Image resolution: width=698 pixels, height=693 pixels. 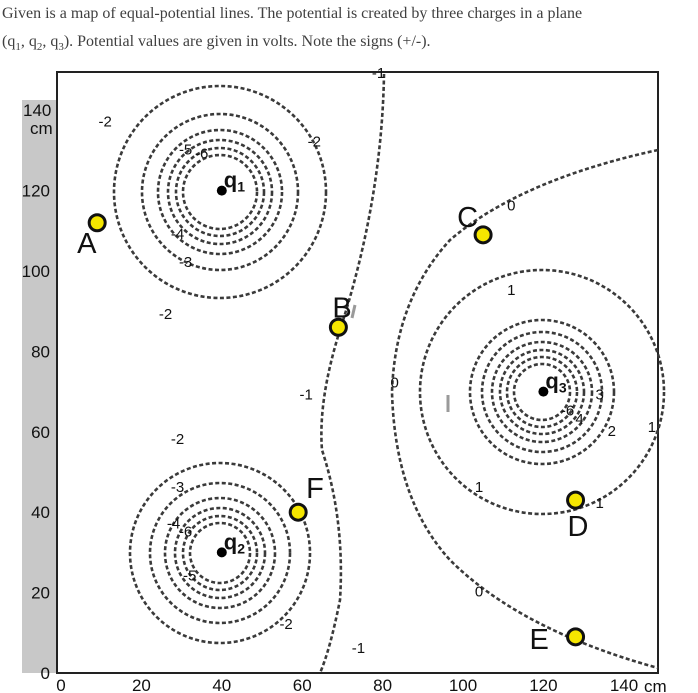 I want to click on x-unit-label: cm, so click(x=655, y=685).